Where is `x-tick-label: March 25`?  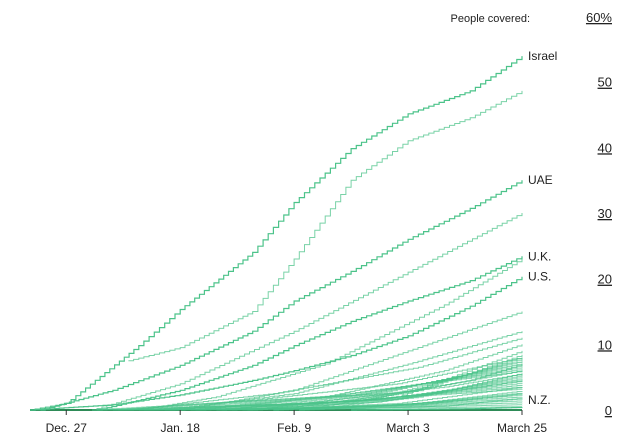 x-tick-label: March 25 is located at coordinates (522, 428).